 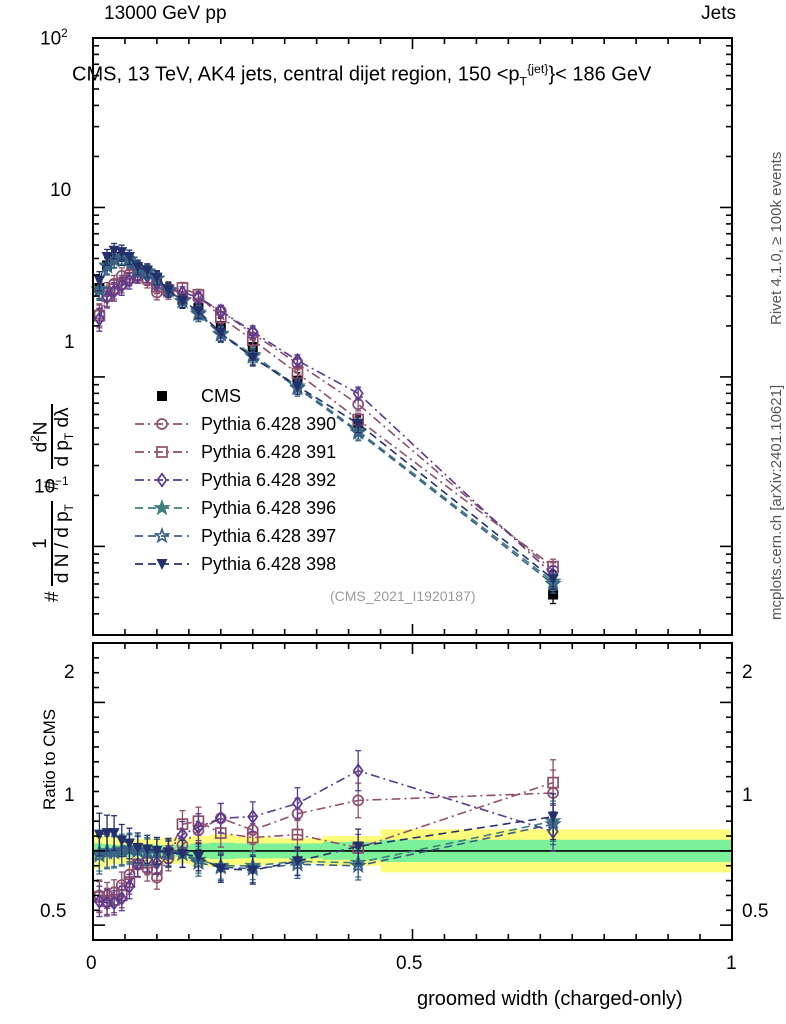 What do you see at coordinates (269, 479) in the screenshot?
I see `legend-label: Pythia 6.428 392` at bounding box center [269, 479].